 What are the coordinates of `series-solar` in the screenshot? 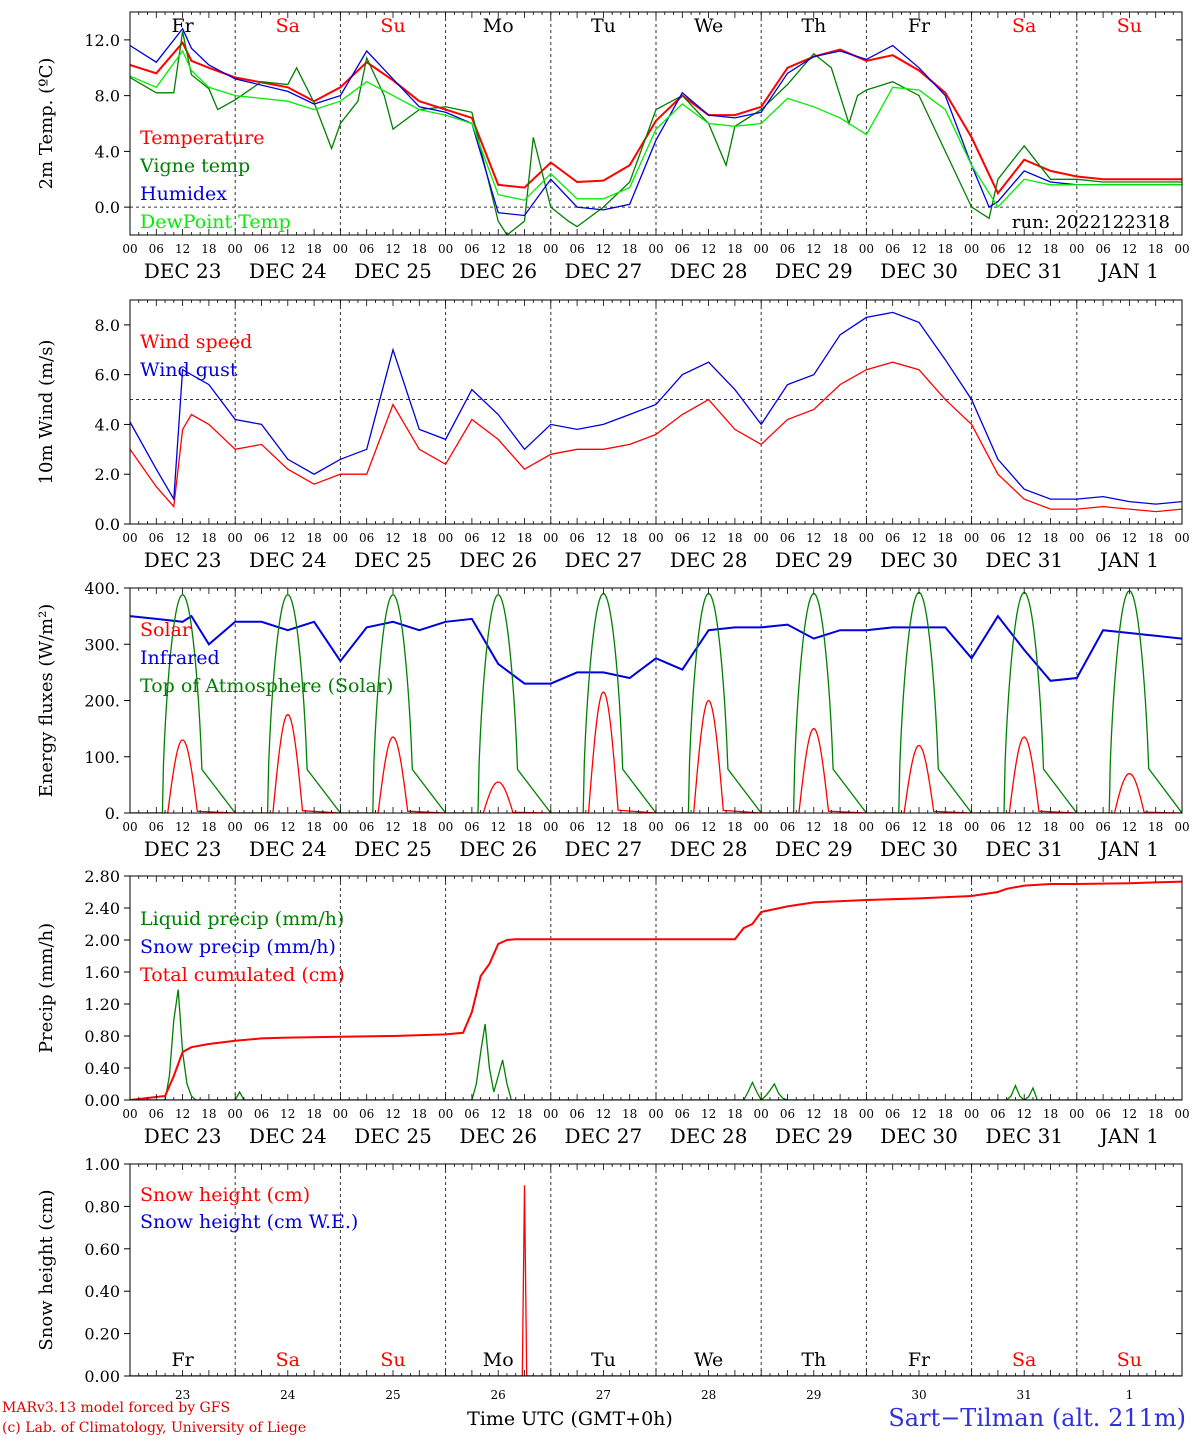 It's located at (656, 752).